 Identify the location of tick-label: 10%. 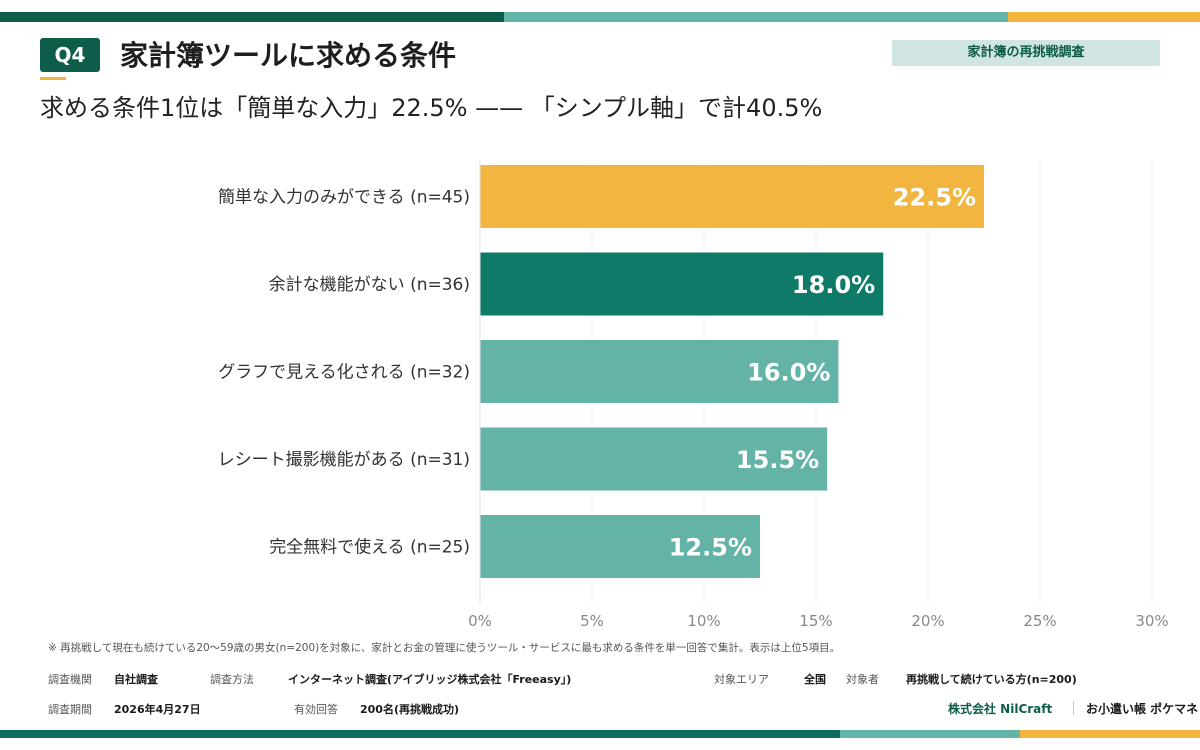
(703, 621).